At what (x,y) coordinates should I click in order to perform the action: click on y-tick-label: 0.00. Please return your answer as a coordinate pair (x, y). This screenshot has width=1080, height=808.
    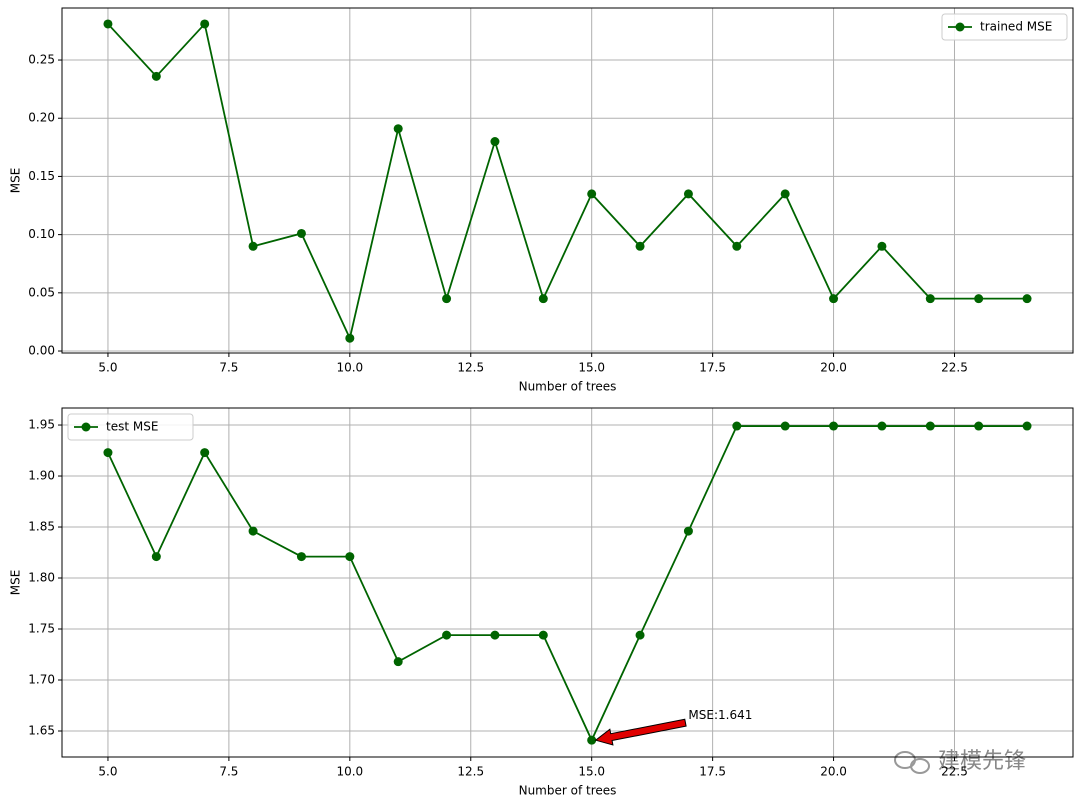
    Looking at the image, I should click on (41, 351).